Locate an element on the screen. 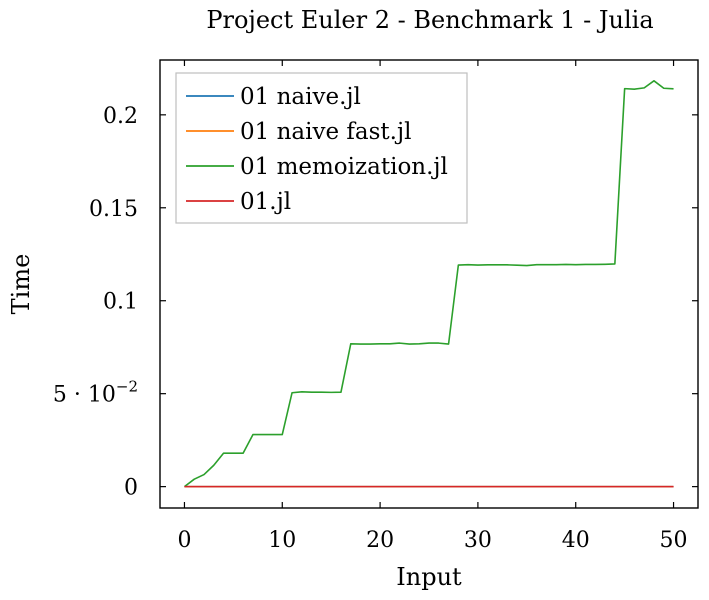  y-tick-label: 0.1 is located at coordinates (120, 302).